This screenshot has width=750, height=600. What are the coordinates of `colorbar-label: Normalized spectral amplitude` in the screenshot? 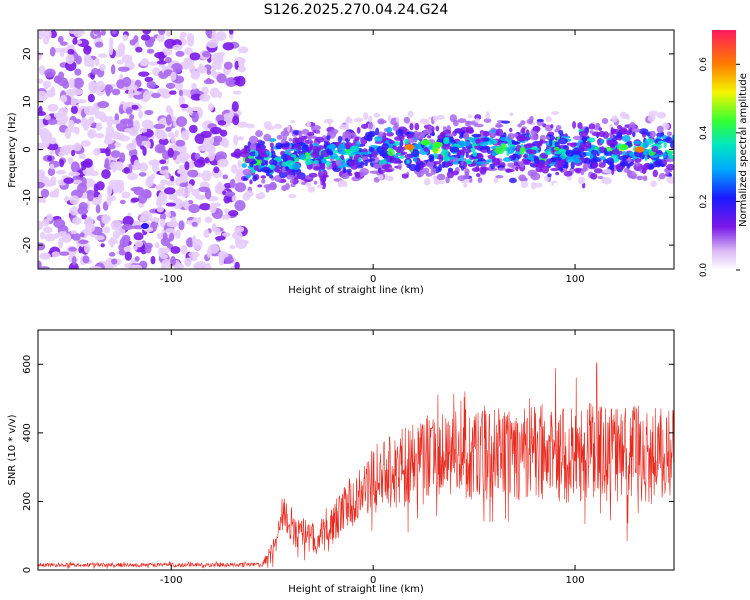 It's located at (743, 150).